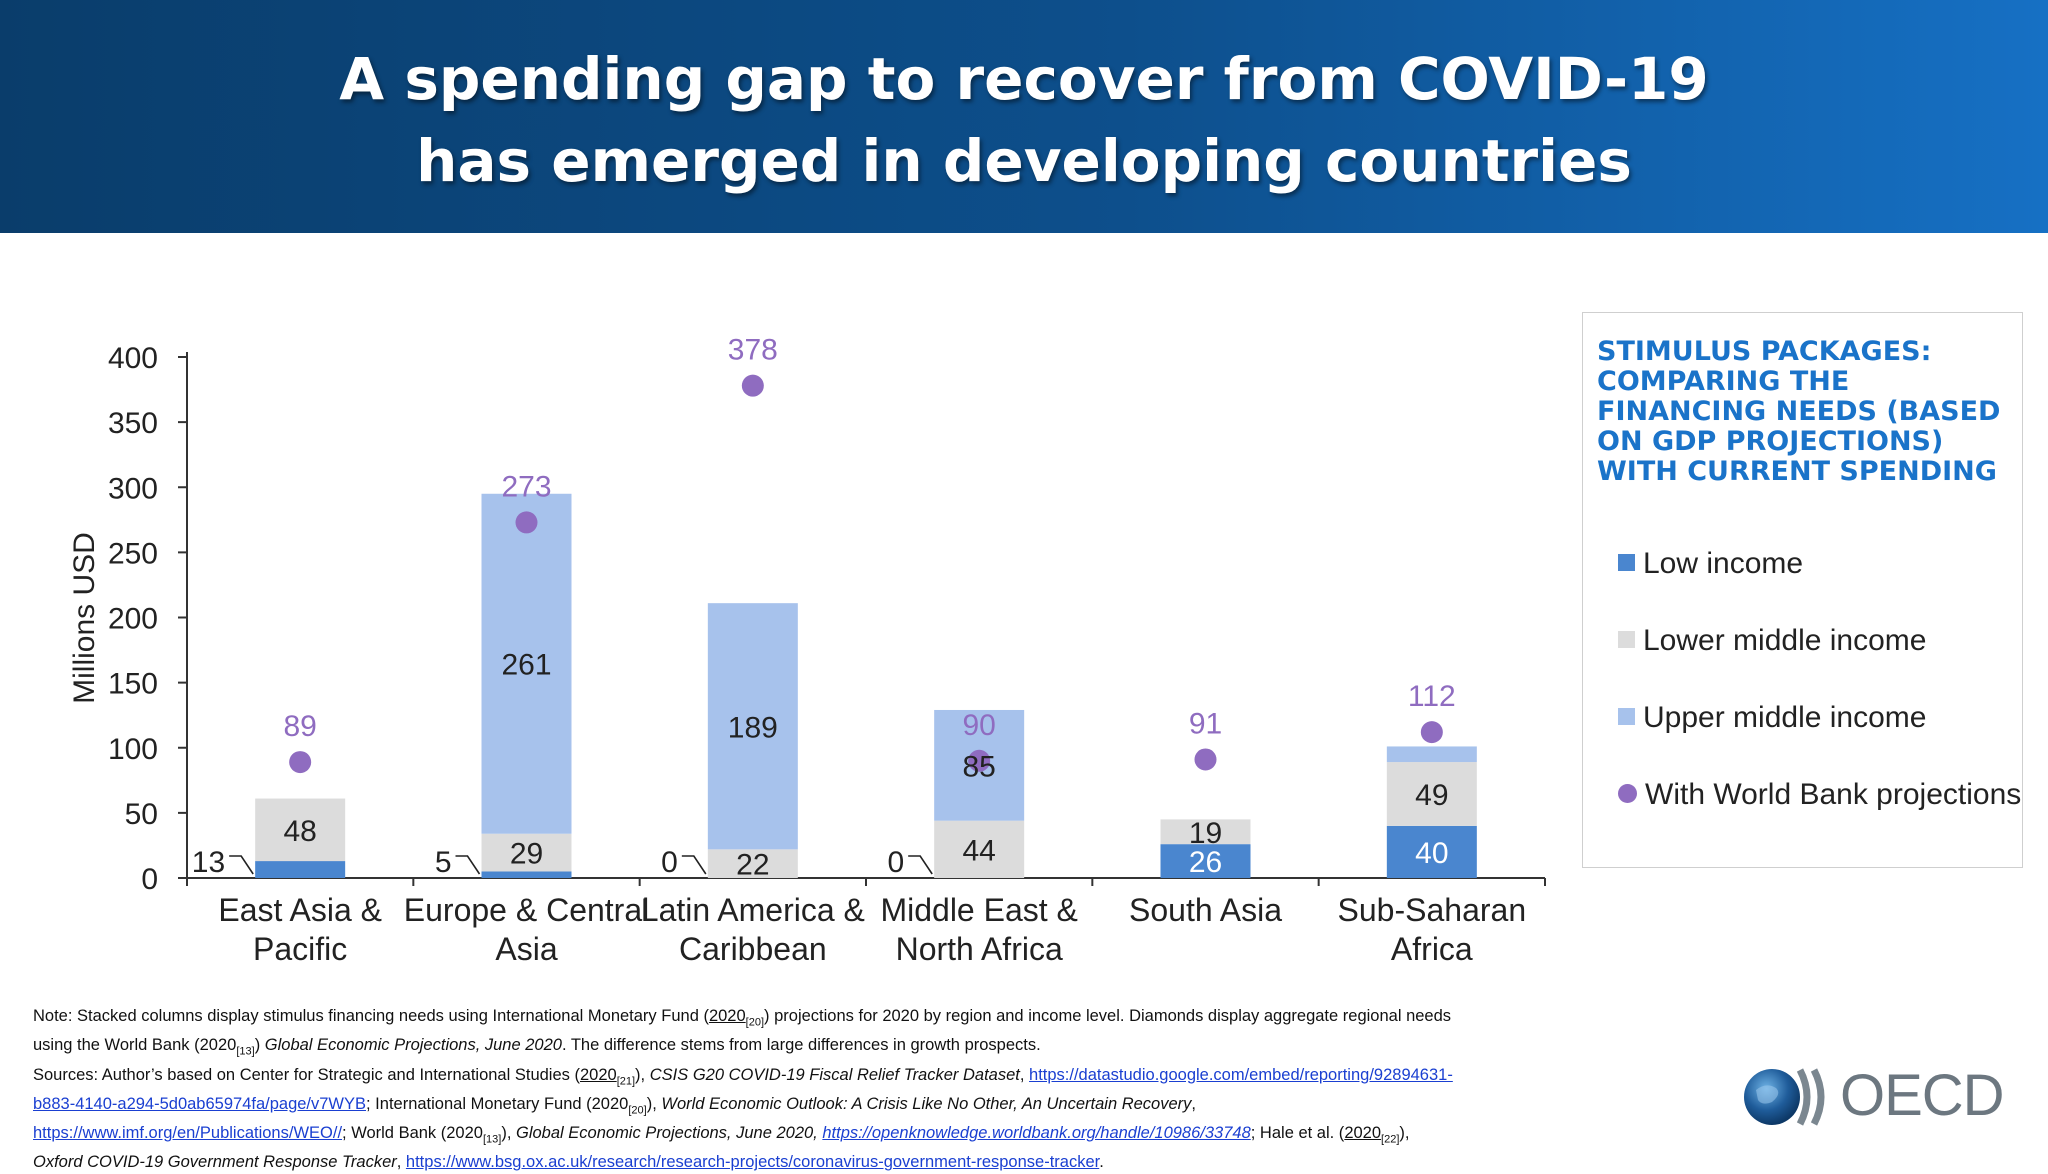  I want to click on y-tick-label: 400, so click(133, 358).